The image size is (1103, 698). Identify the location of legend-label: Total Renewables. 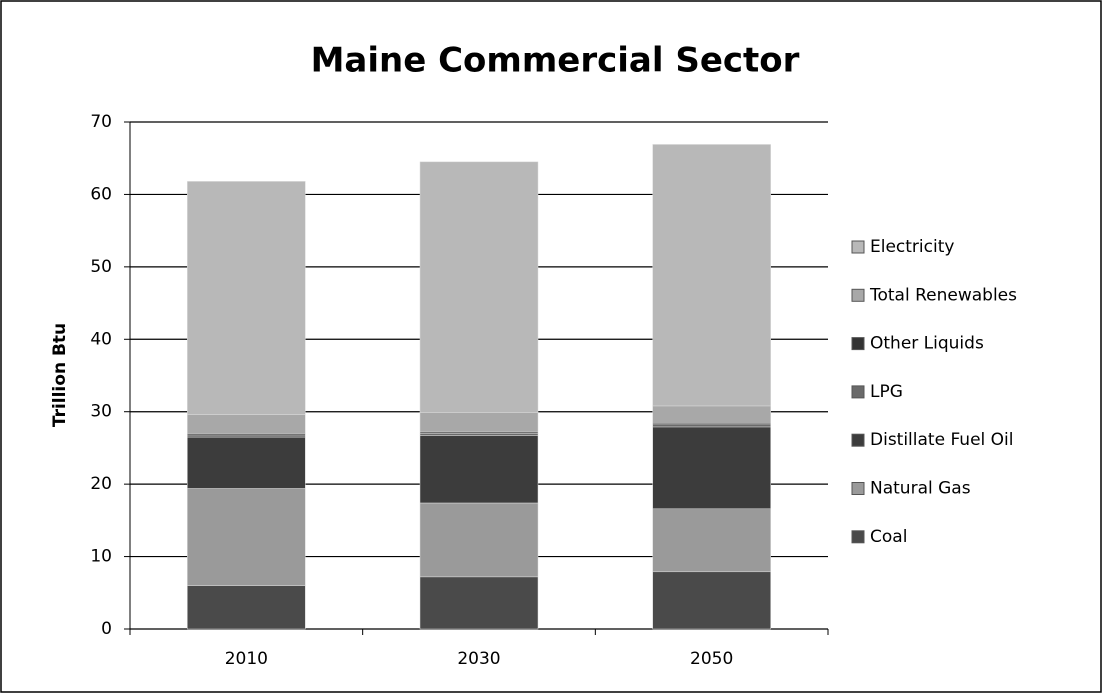
(943, 295).